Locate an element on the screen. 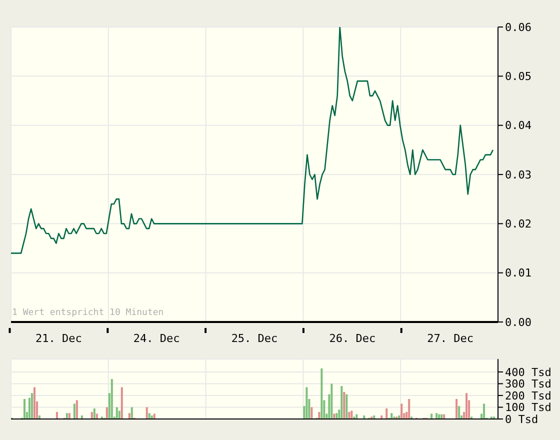  x-tick-label: 24. Dec is located at coordinates (156, 338).